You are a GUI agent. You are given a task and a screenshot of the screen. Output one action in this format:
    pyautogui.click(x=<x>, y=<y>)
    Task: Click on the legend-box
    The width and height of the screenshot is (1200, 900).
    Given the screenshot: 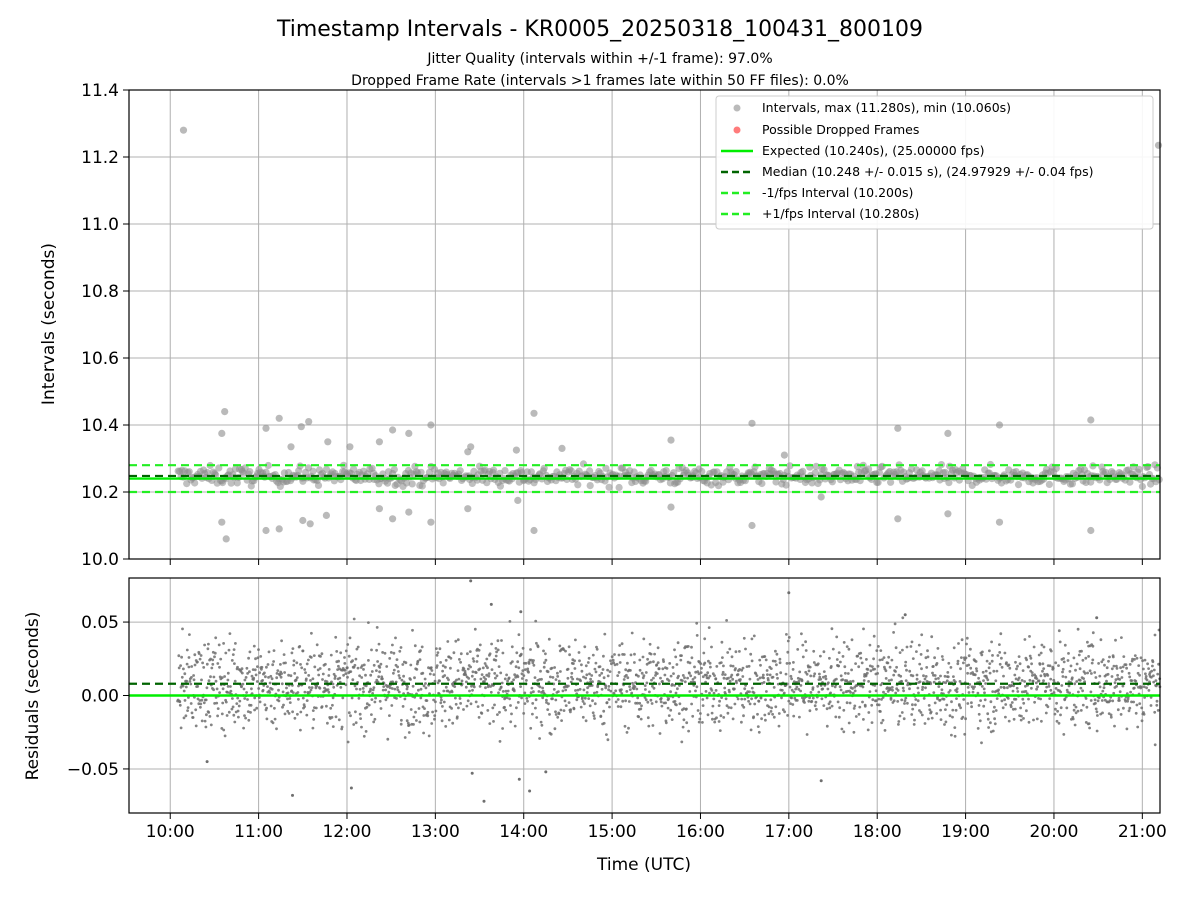 What is the action you would take?
    pyautogui.click(x=934, y=162)
    